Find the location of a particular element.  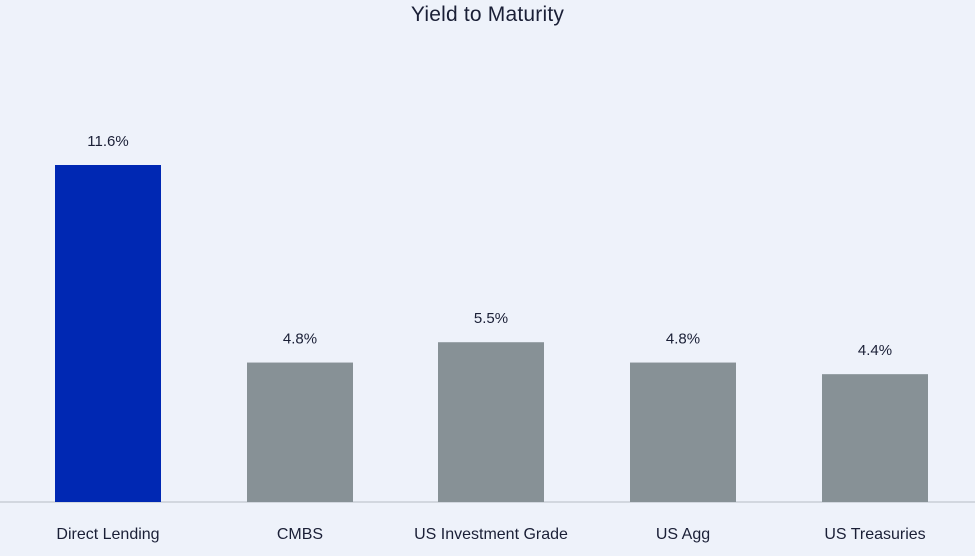

category-label-4: US Treasuries is located at coordinates (874, 534).